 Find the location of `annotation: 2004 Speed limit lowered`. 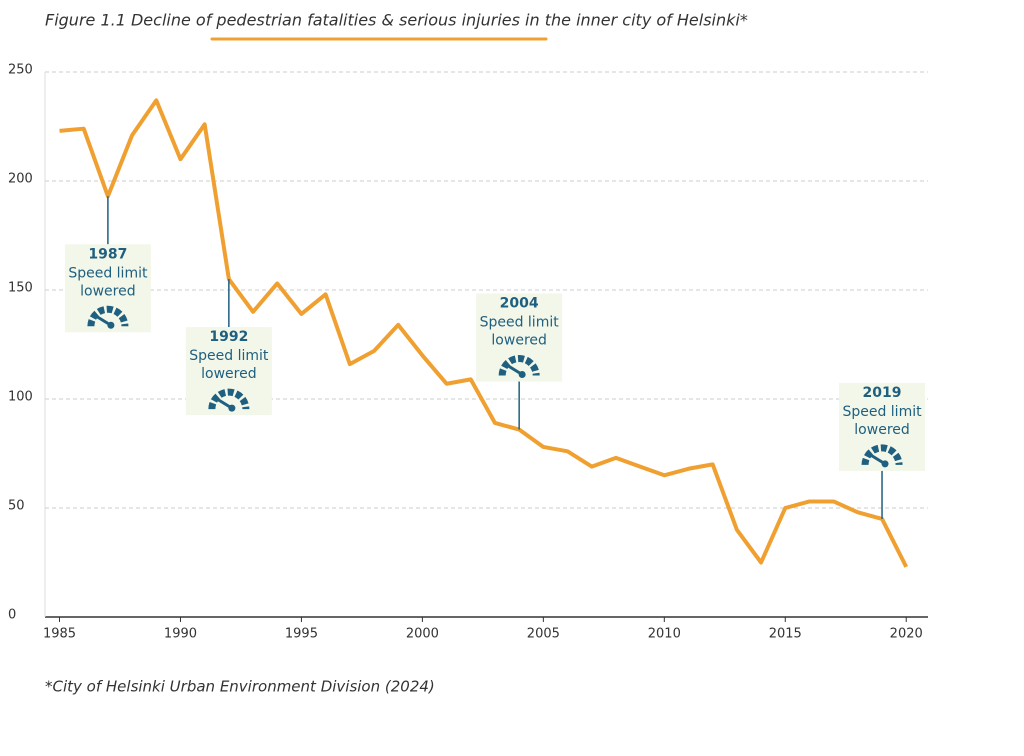

annotation: 2004 Speed limit lowered is located at coordinates (519, 337).